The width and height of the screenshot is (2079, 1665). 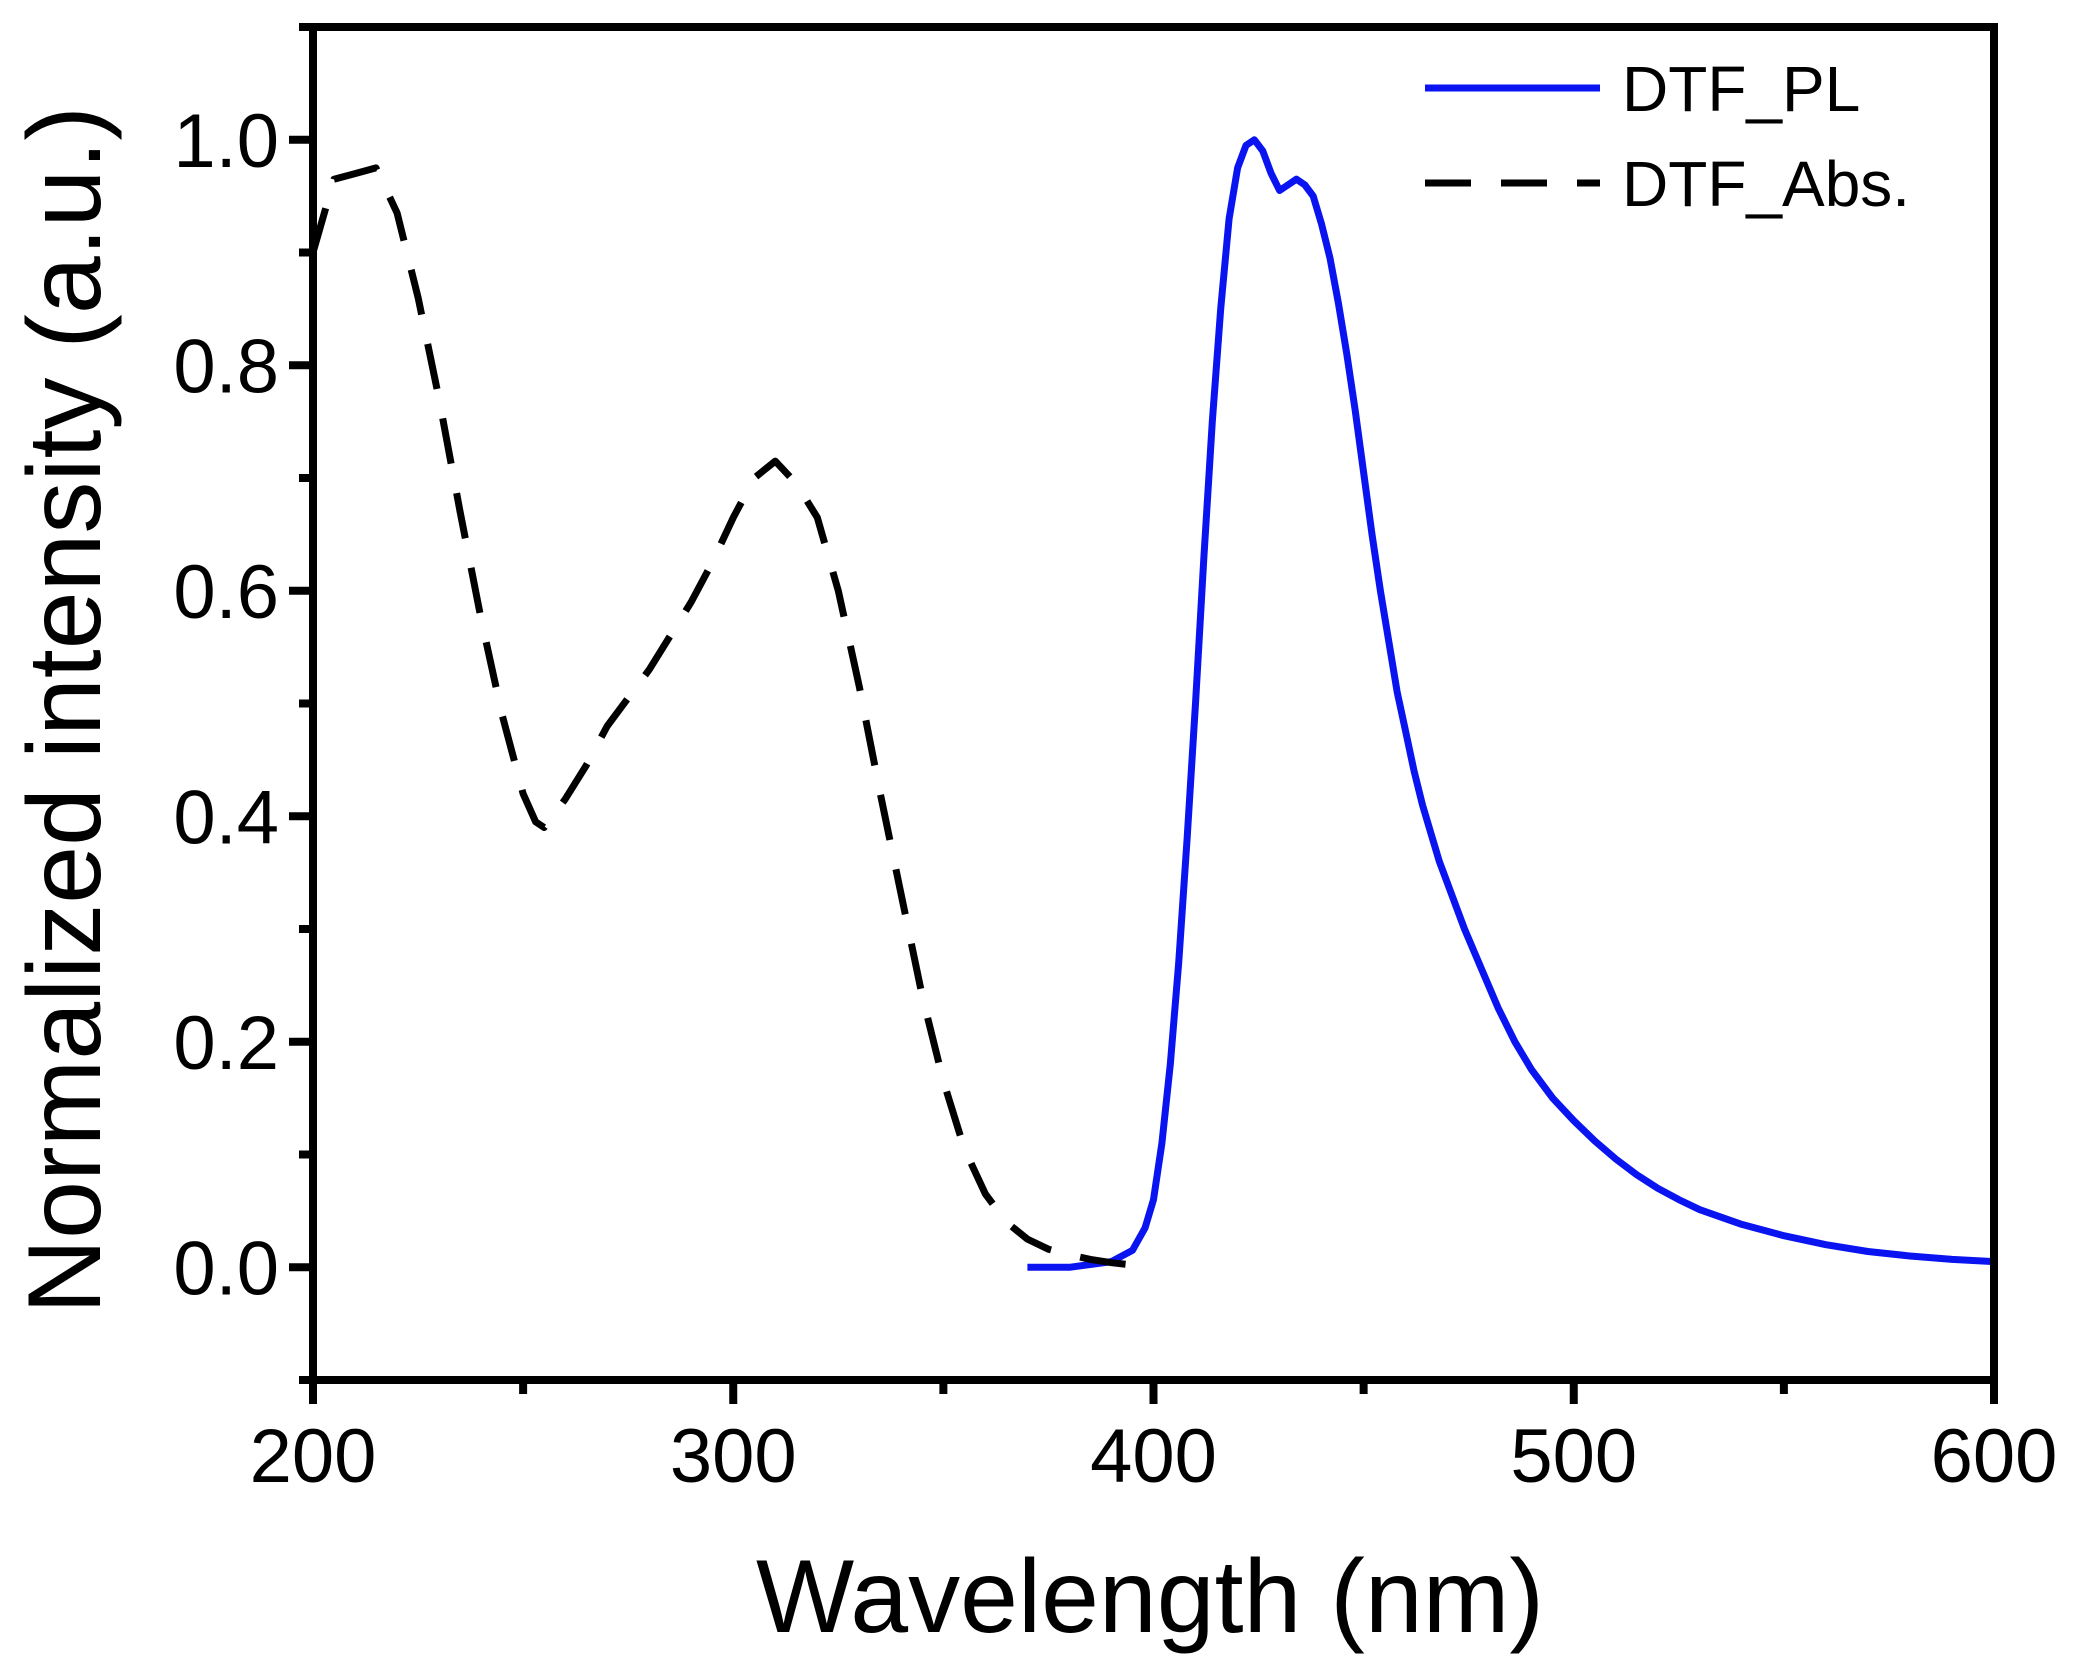 What do you see at coordinates (226, 141) in the screenshot?
I see `y-tick-label-1: 1.0` at bounding box center [226, 141].